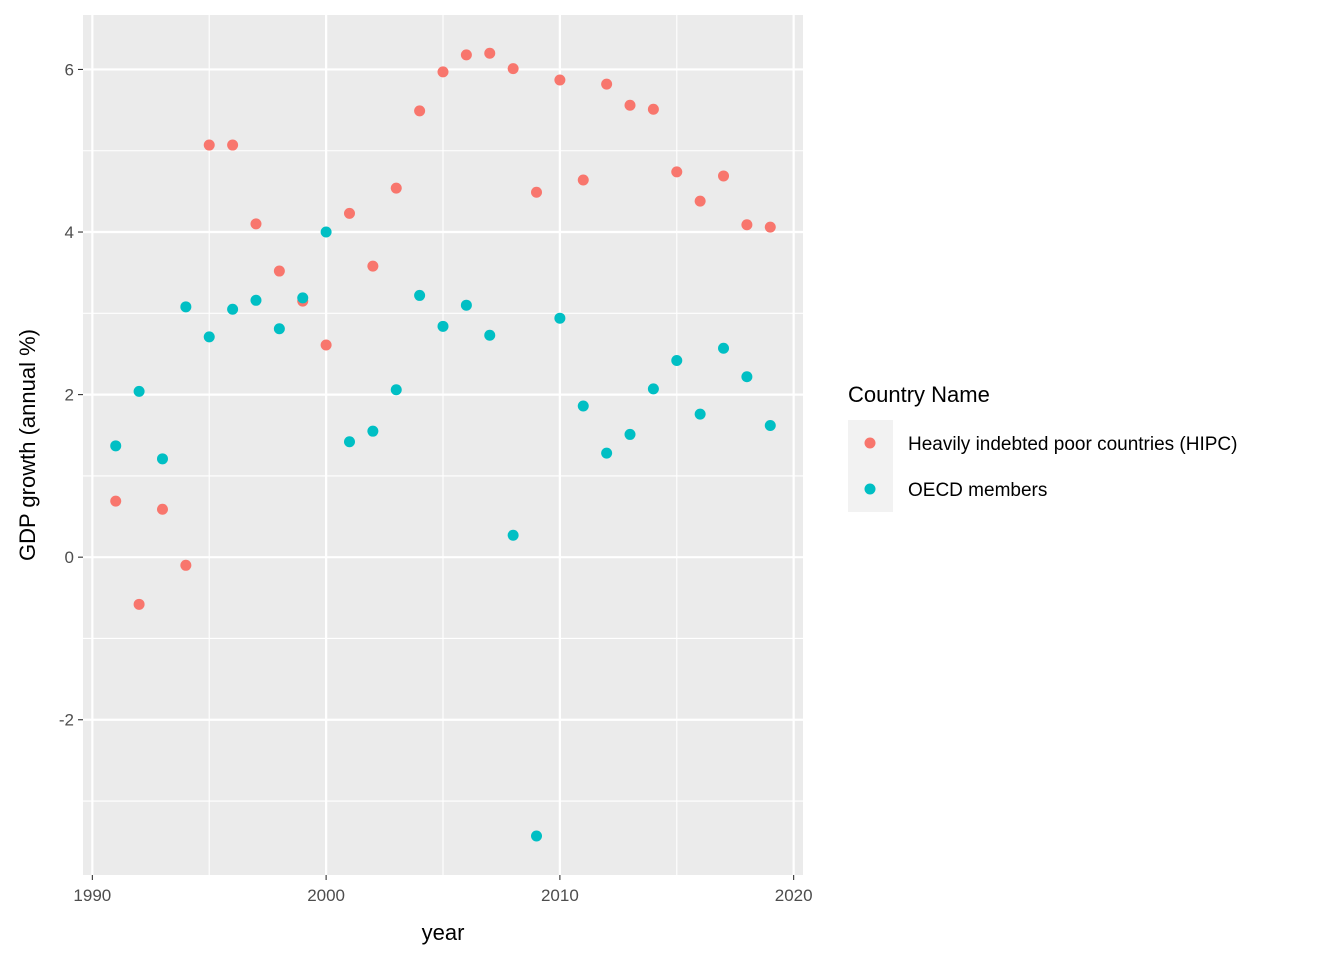 The width and height of the screenshot is (1344, 965). Describe the element at coordinates (870, 466) in the screenshot. I see `legend-key-bg` at that location.